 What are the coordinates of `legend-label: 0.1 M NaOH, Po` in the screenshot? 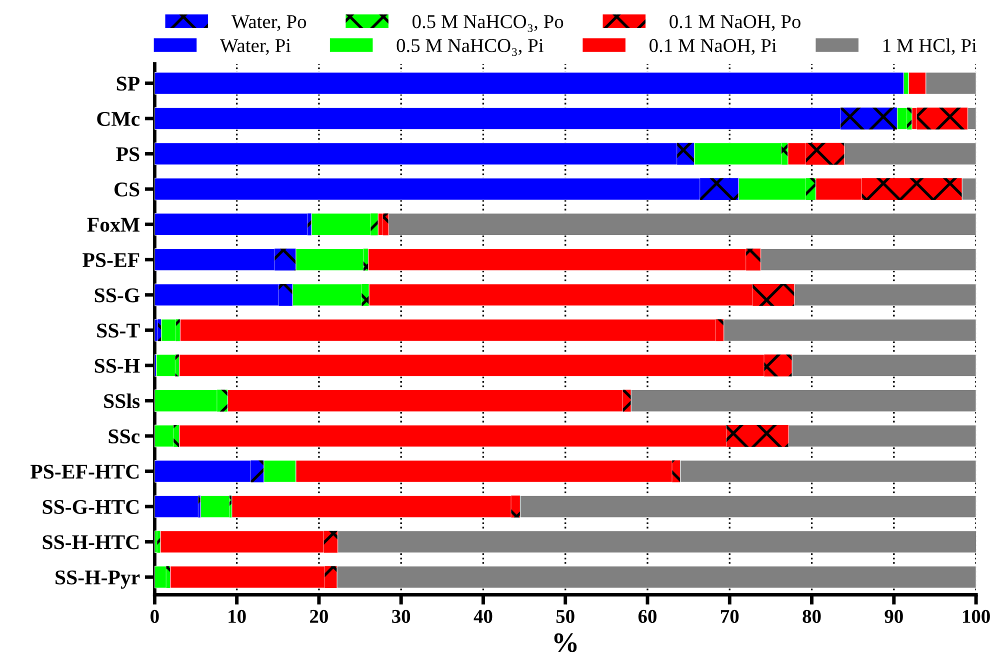 It's located at (735, 23).